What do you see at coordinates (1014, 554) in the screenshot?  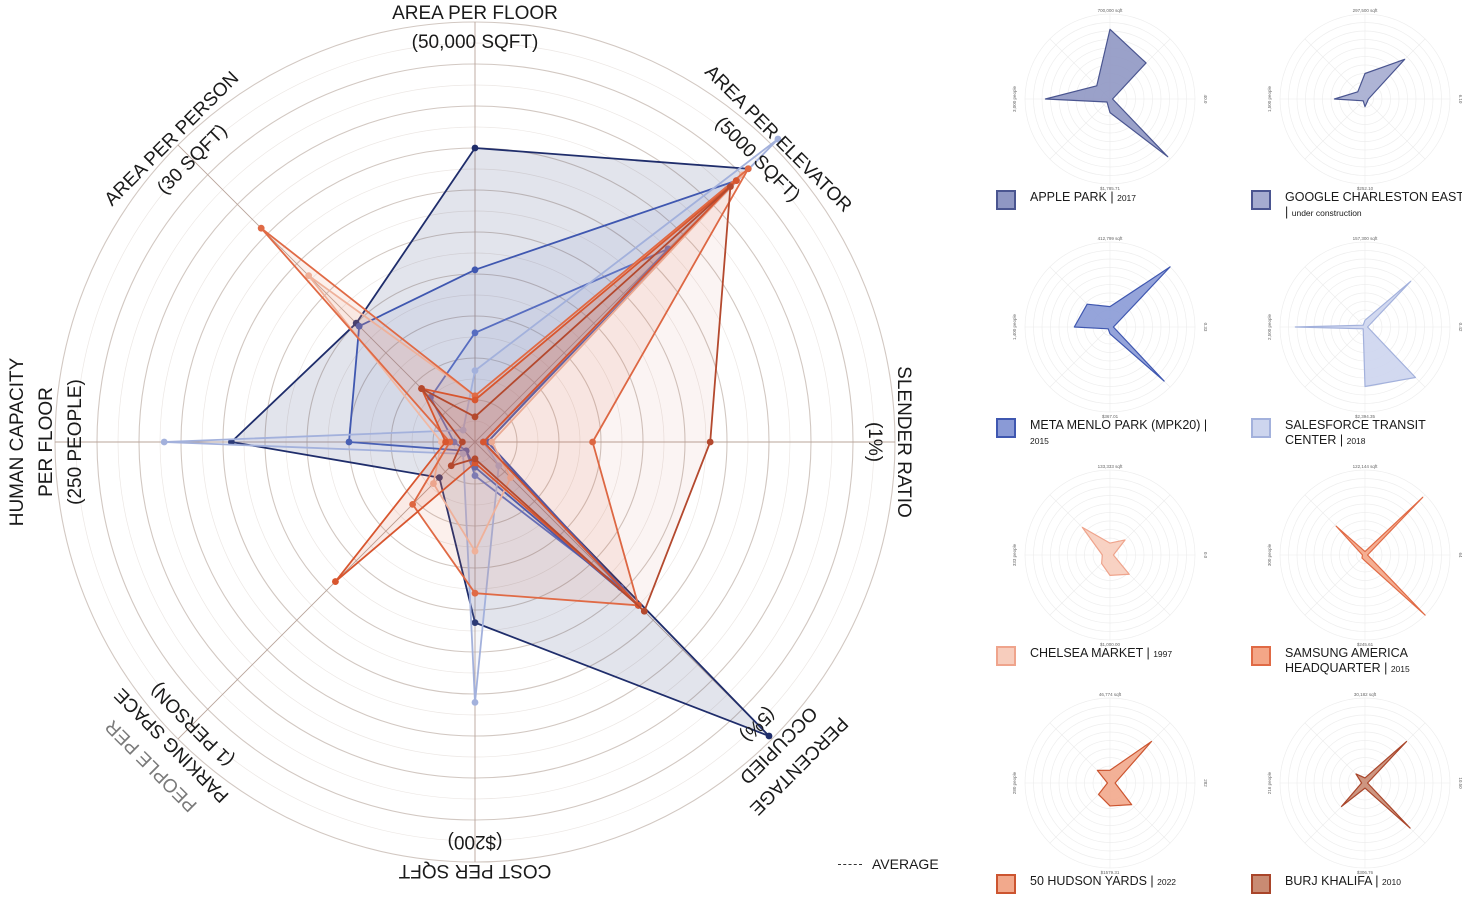 I see `mini-left-label: 333 people` at bounding box center [1014, 554].